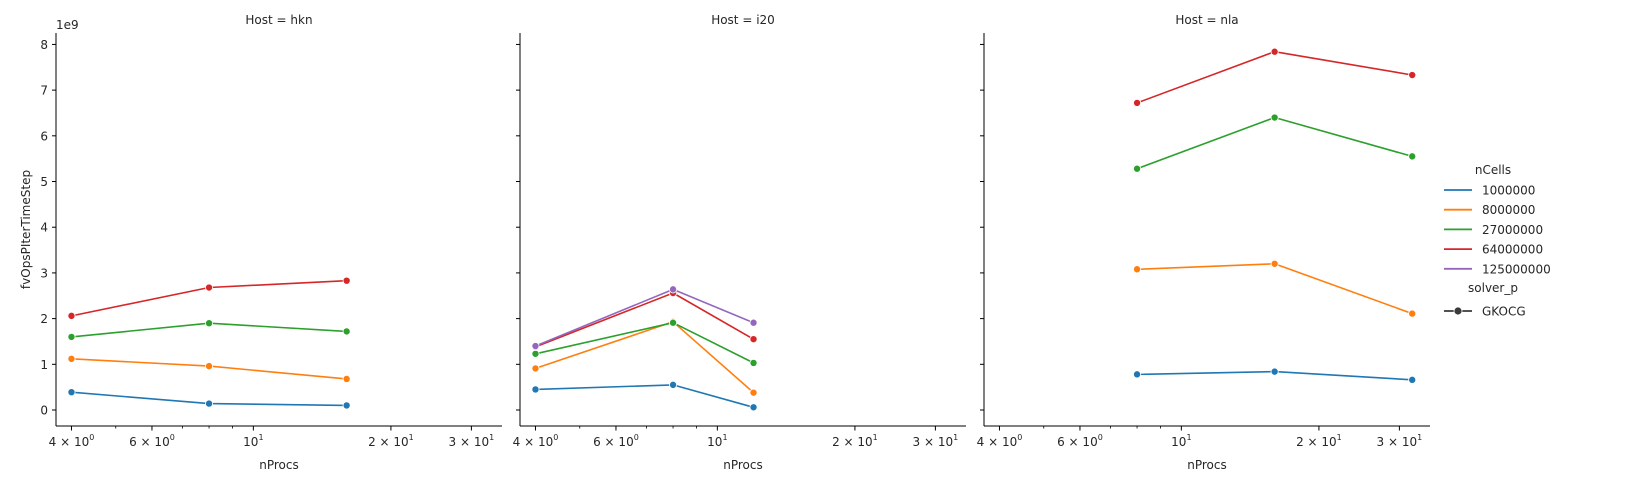 The width and height of the screenshot is (1628, 504). What do you see at coordinates (44, 91) in the screenshot?
I see `y-tick-label-7: 7` at bounding box center [44, 91].